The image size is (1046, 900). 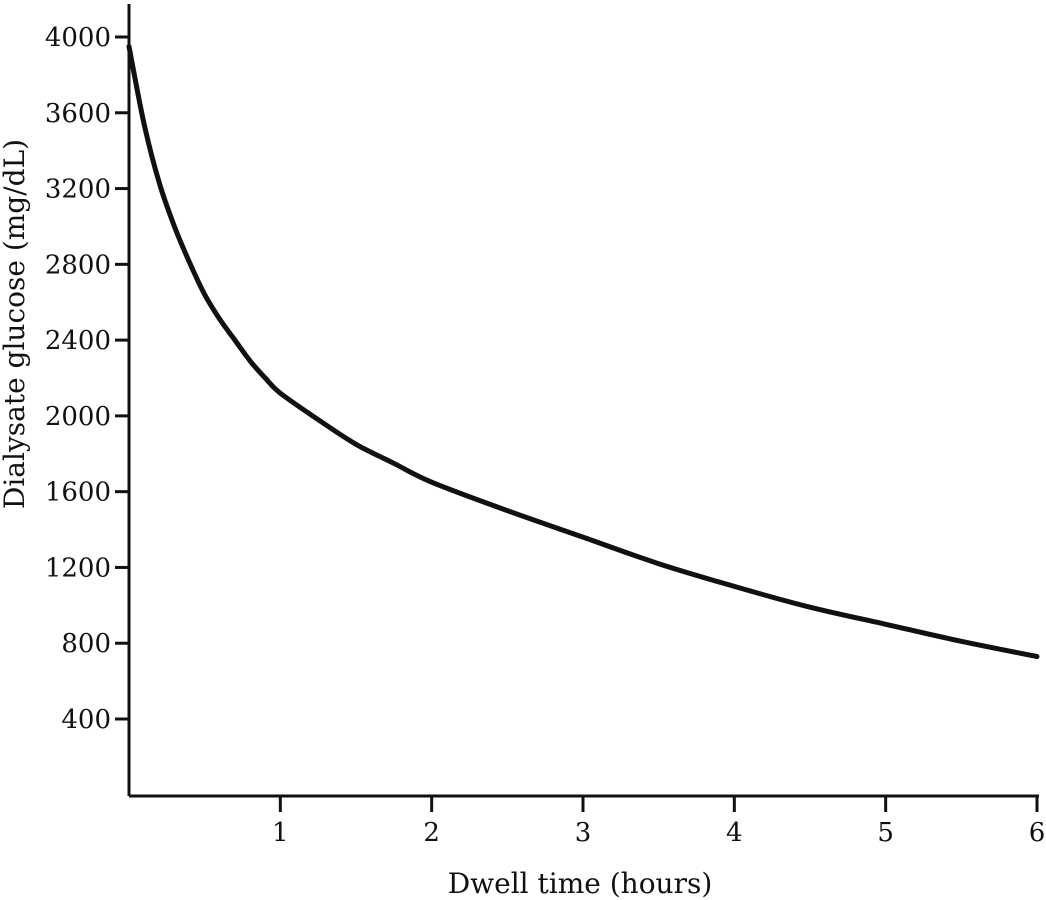 I want to click on y-tick-label: 3200, so click(x=78, y=190).